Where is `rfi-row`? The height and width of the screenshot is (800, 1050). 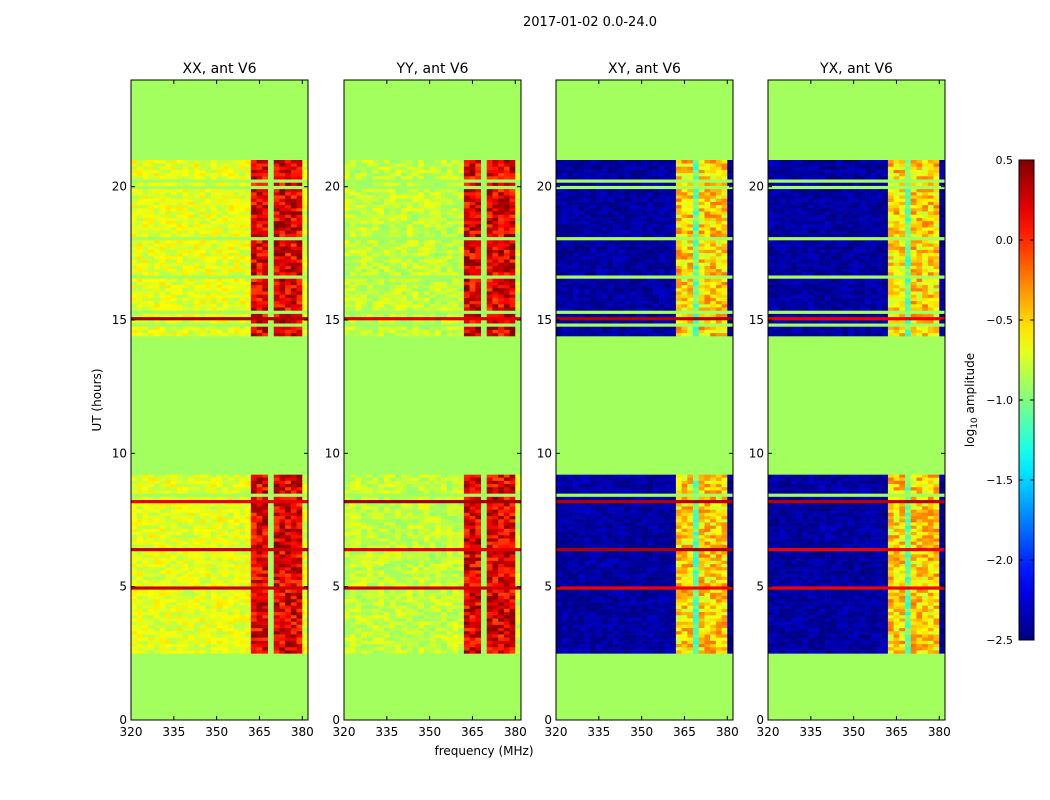 rfi-row is located at coordinates (219, 588).